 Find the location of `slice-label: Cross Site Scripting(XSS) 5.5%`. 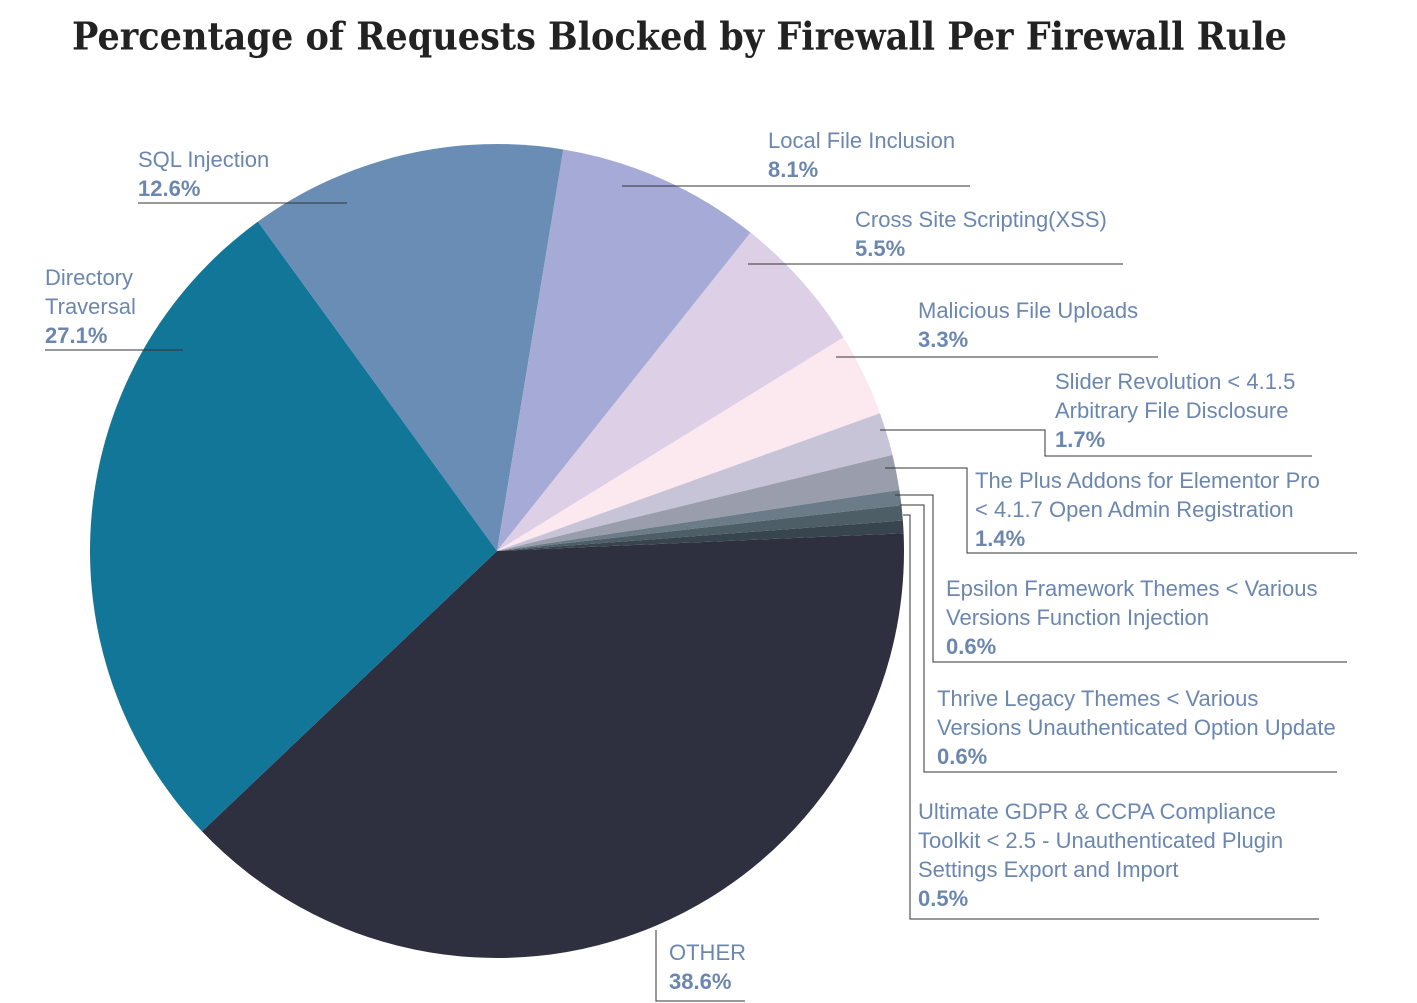

slice-label: Cross Site Scripting(XSS) 5.5% is located at coordinates (981, 234).